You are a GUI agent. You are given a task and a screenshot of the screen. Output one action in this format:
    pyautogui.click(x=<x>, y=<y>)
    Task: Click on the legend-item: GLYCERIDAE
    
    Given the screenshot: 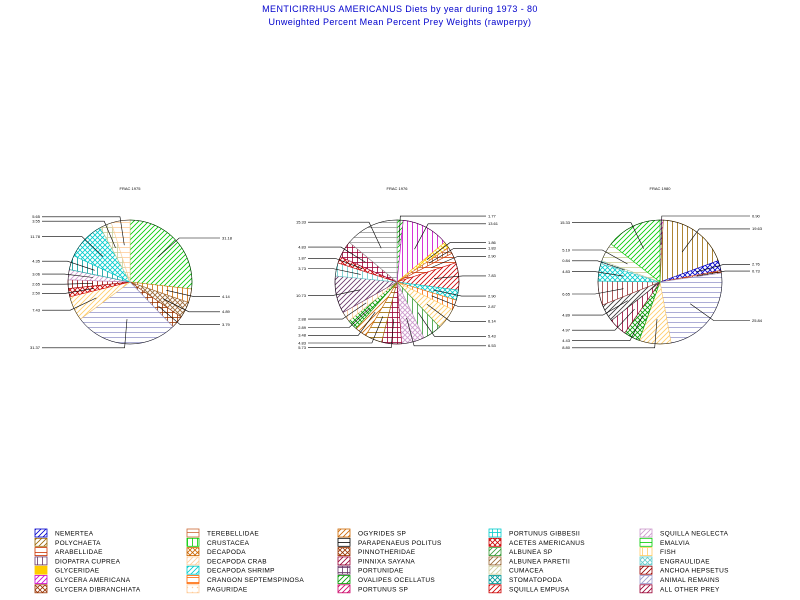 What is the action you would take?
    pyautogui.click(x=66, y=570)
    